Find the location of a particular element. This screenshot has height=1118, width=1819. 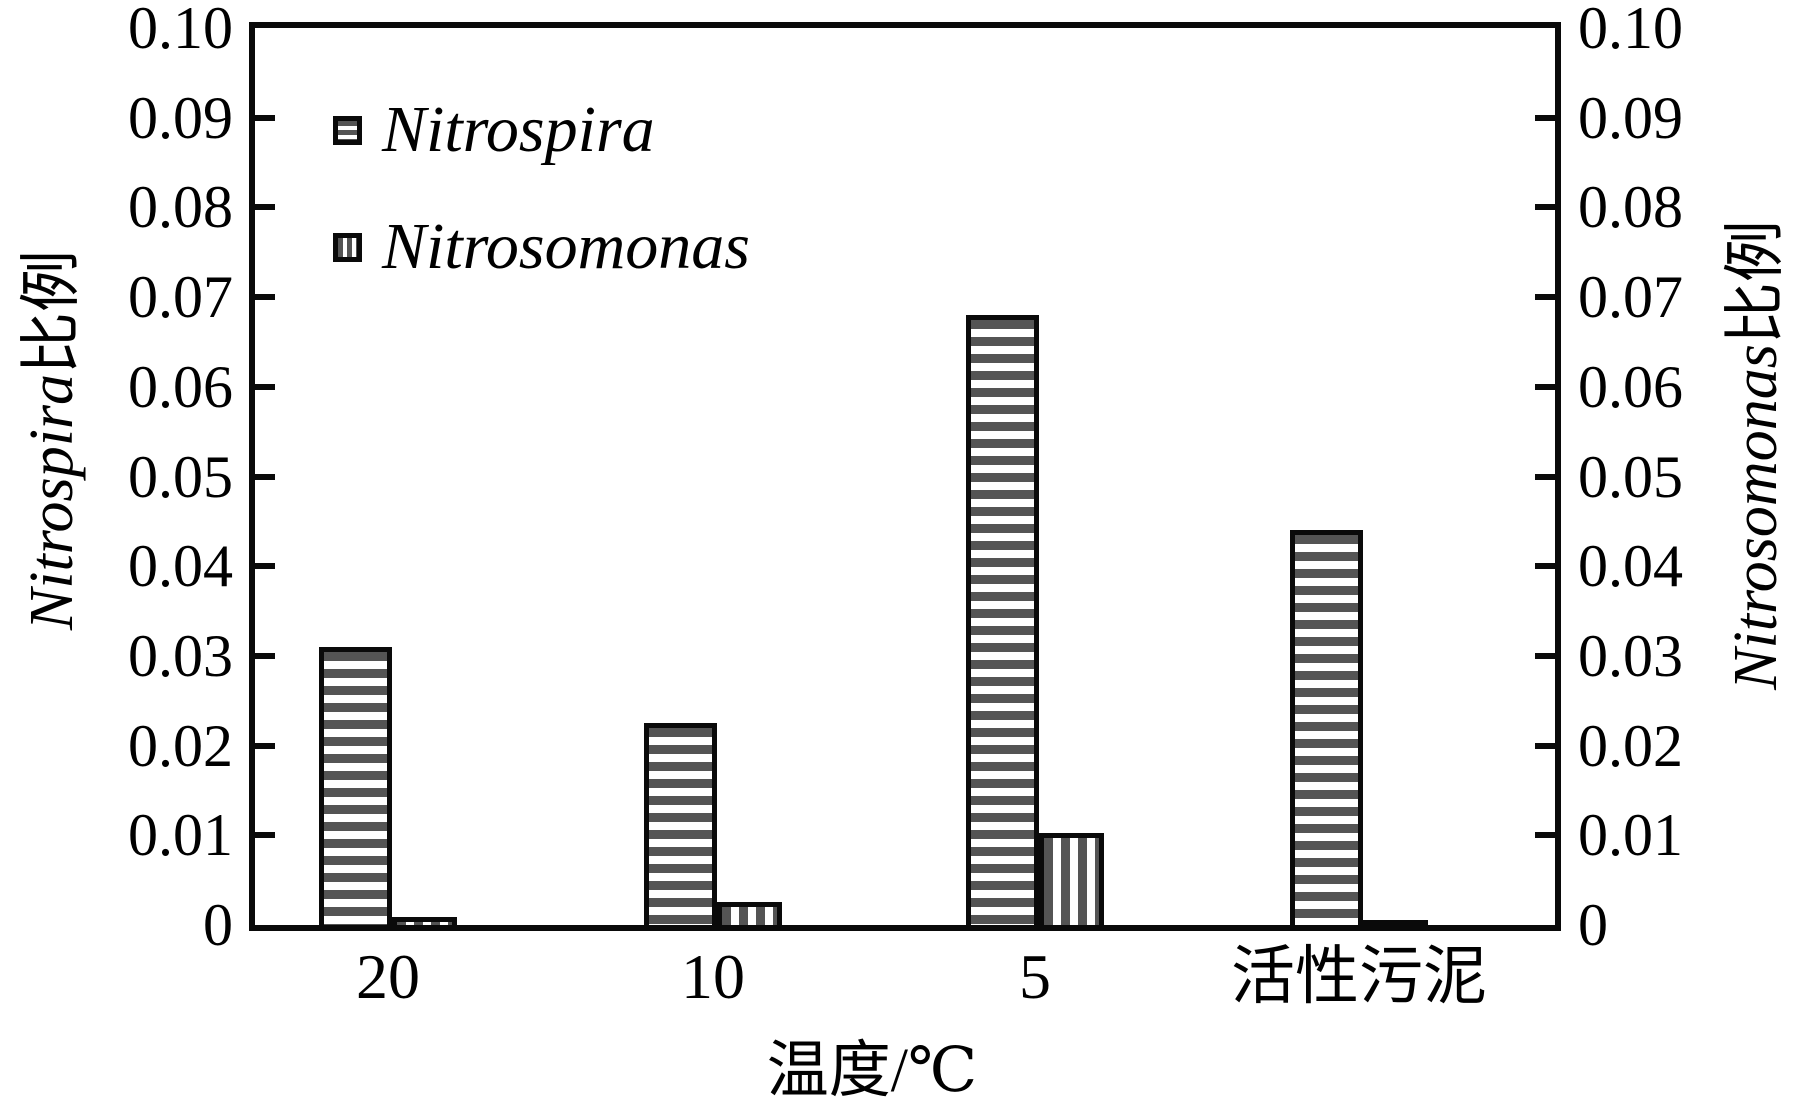

x-tick-label-10: 10 is located at coordinates (713, 976).